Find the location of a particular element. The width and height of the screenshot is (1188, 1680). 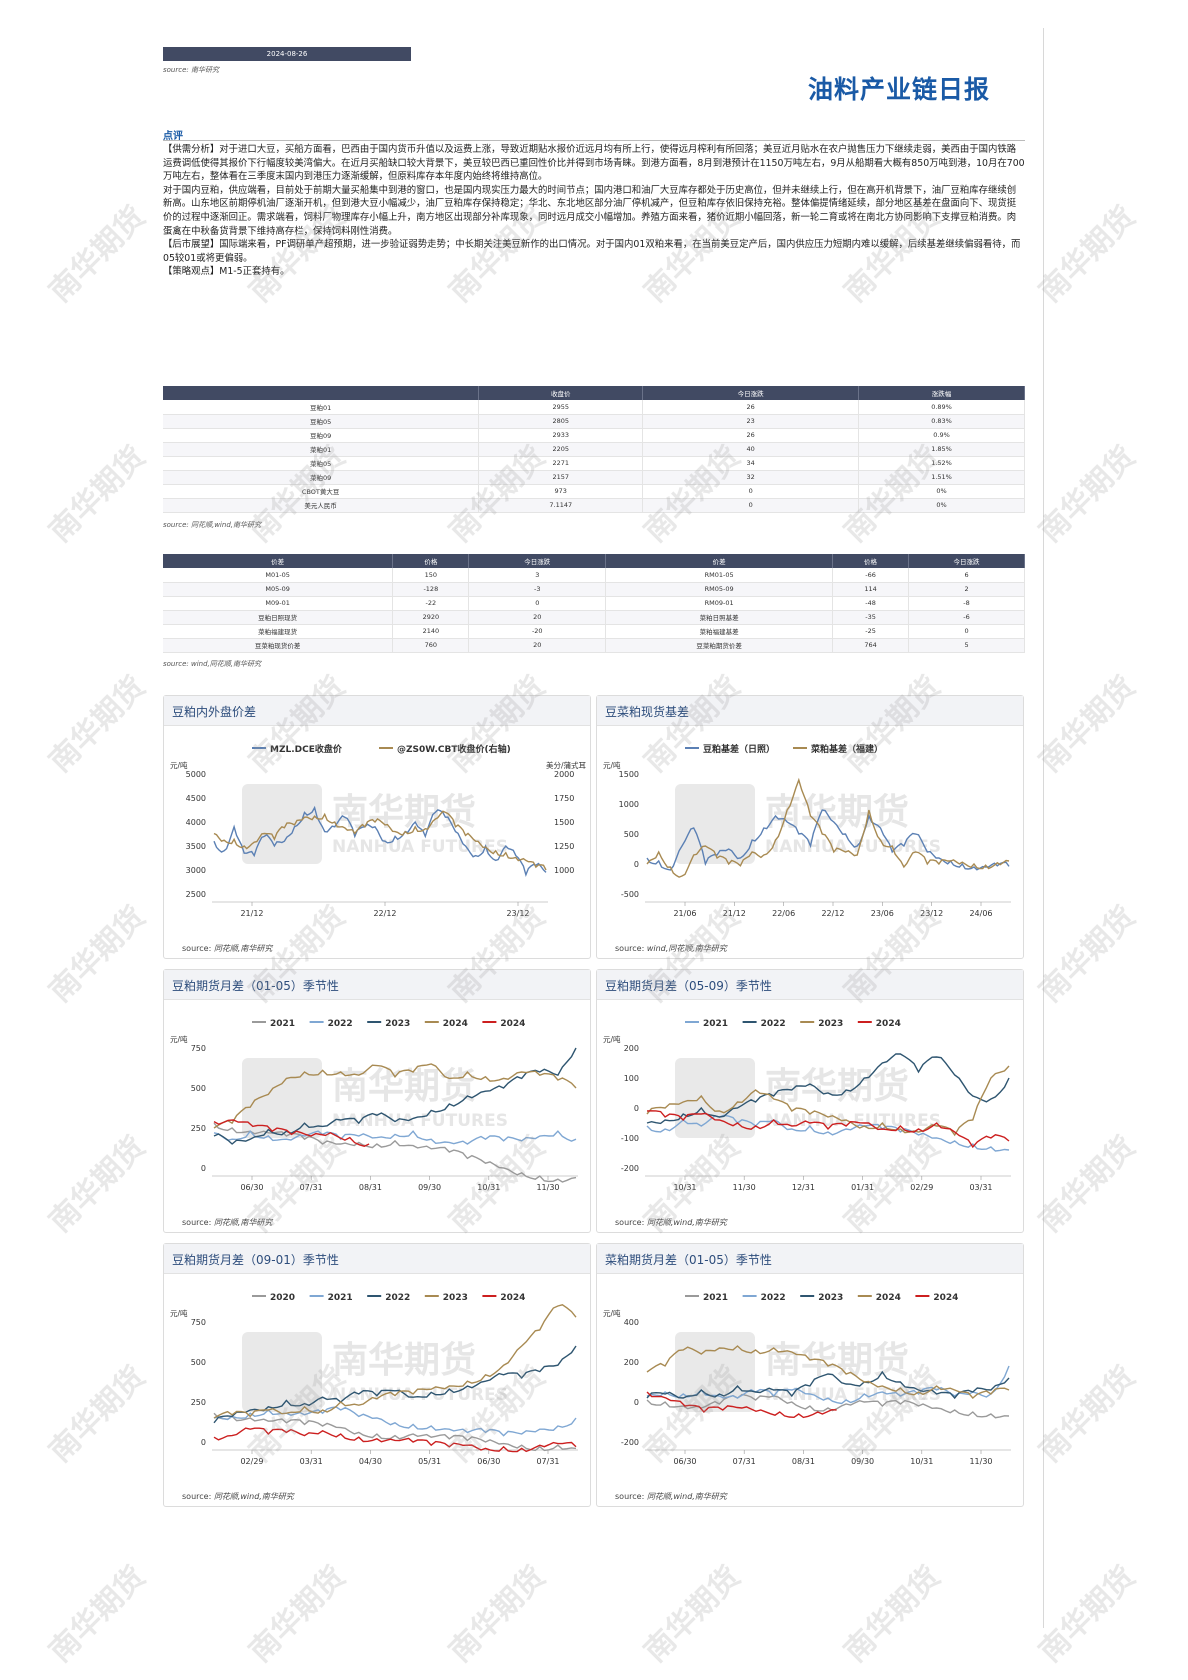

y-tick-label: -500 is located at coordinates (630, 894).